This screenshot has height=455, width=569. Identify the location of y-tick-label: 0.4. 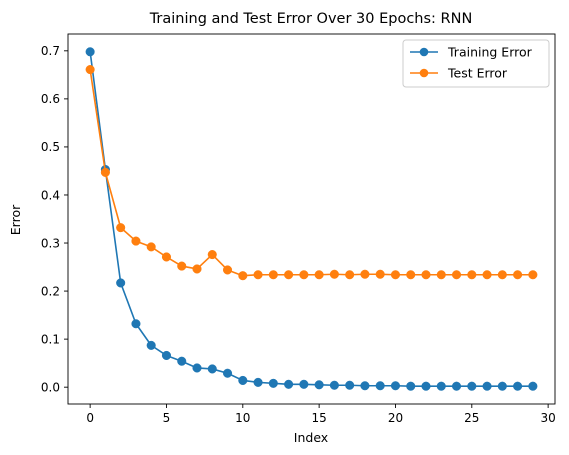
(50, 195).